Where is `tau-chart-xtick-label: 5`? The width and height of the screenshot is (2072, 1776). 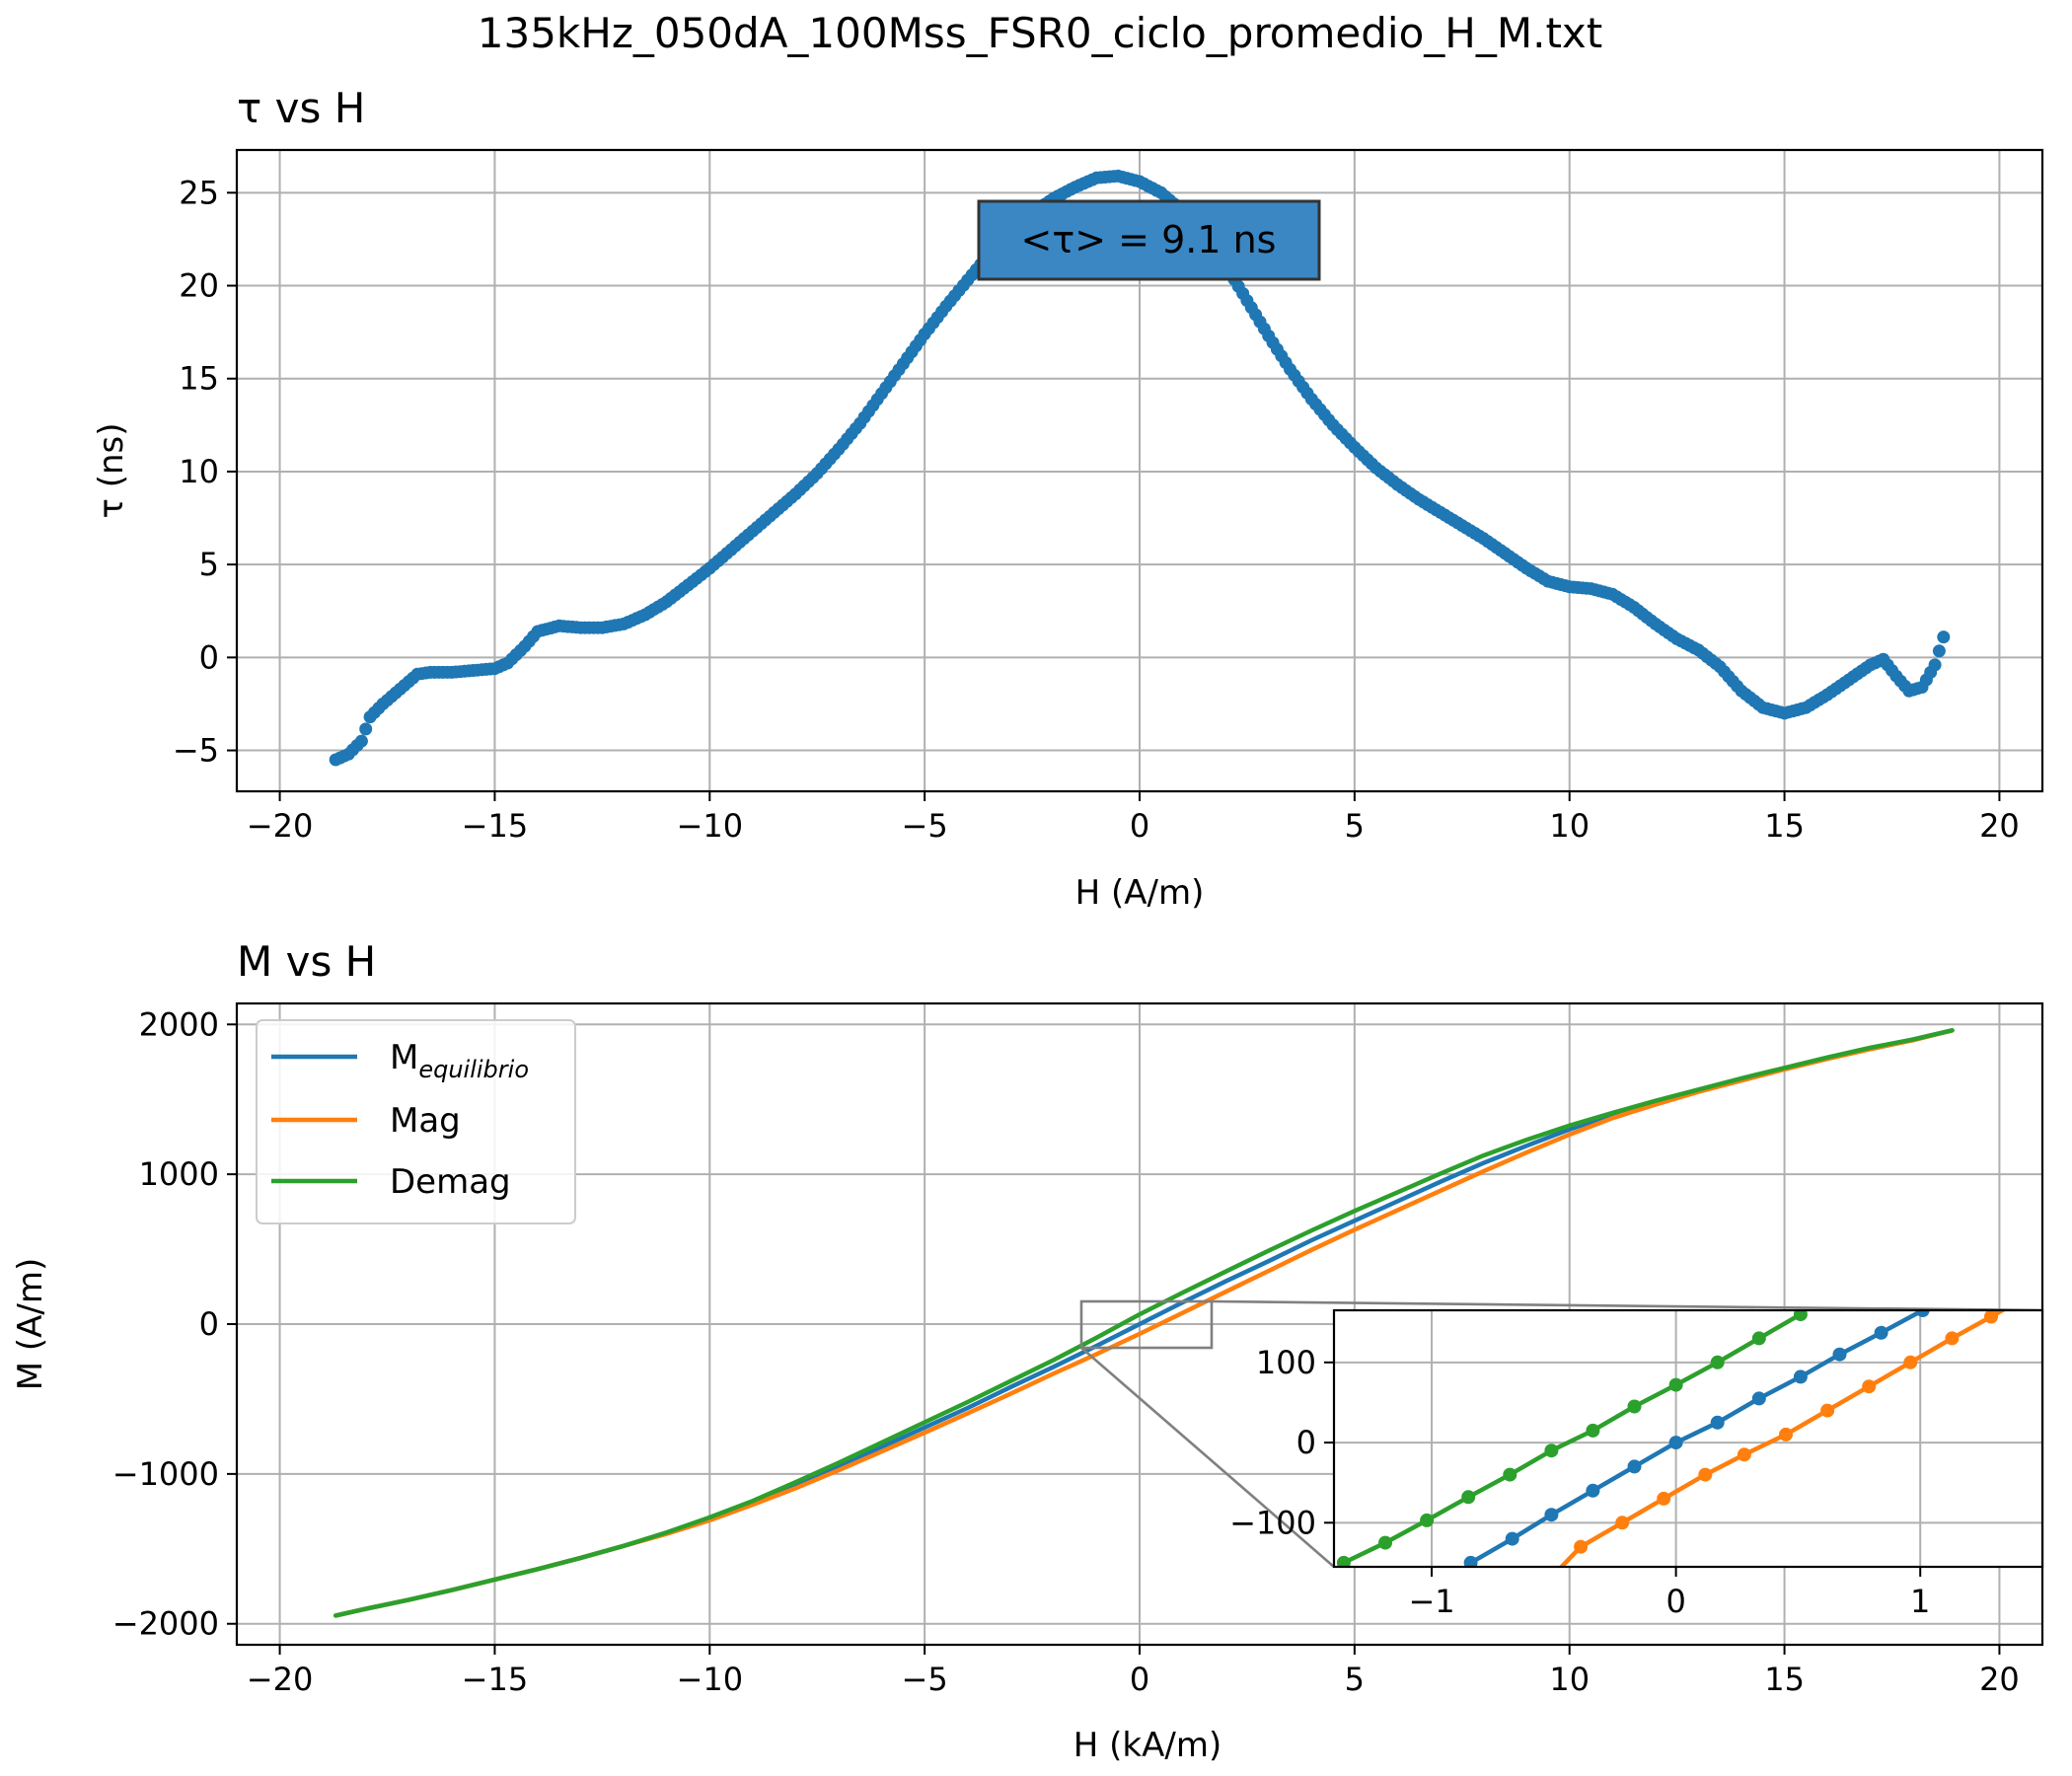
tau-chart-xtick-label: 5 is located at coordinates (1355, 826).